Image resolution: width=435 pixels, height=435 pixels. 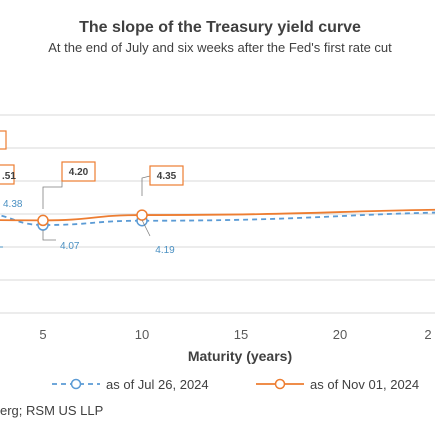 What do you see at coordinates (240, 356) in the screenshot?
I see `x-axis-title: Maturity (years)` at bounding box center [240, 356].